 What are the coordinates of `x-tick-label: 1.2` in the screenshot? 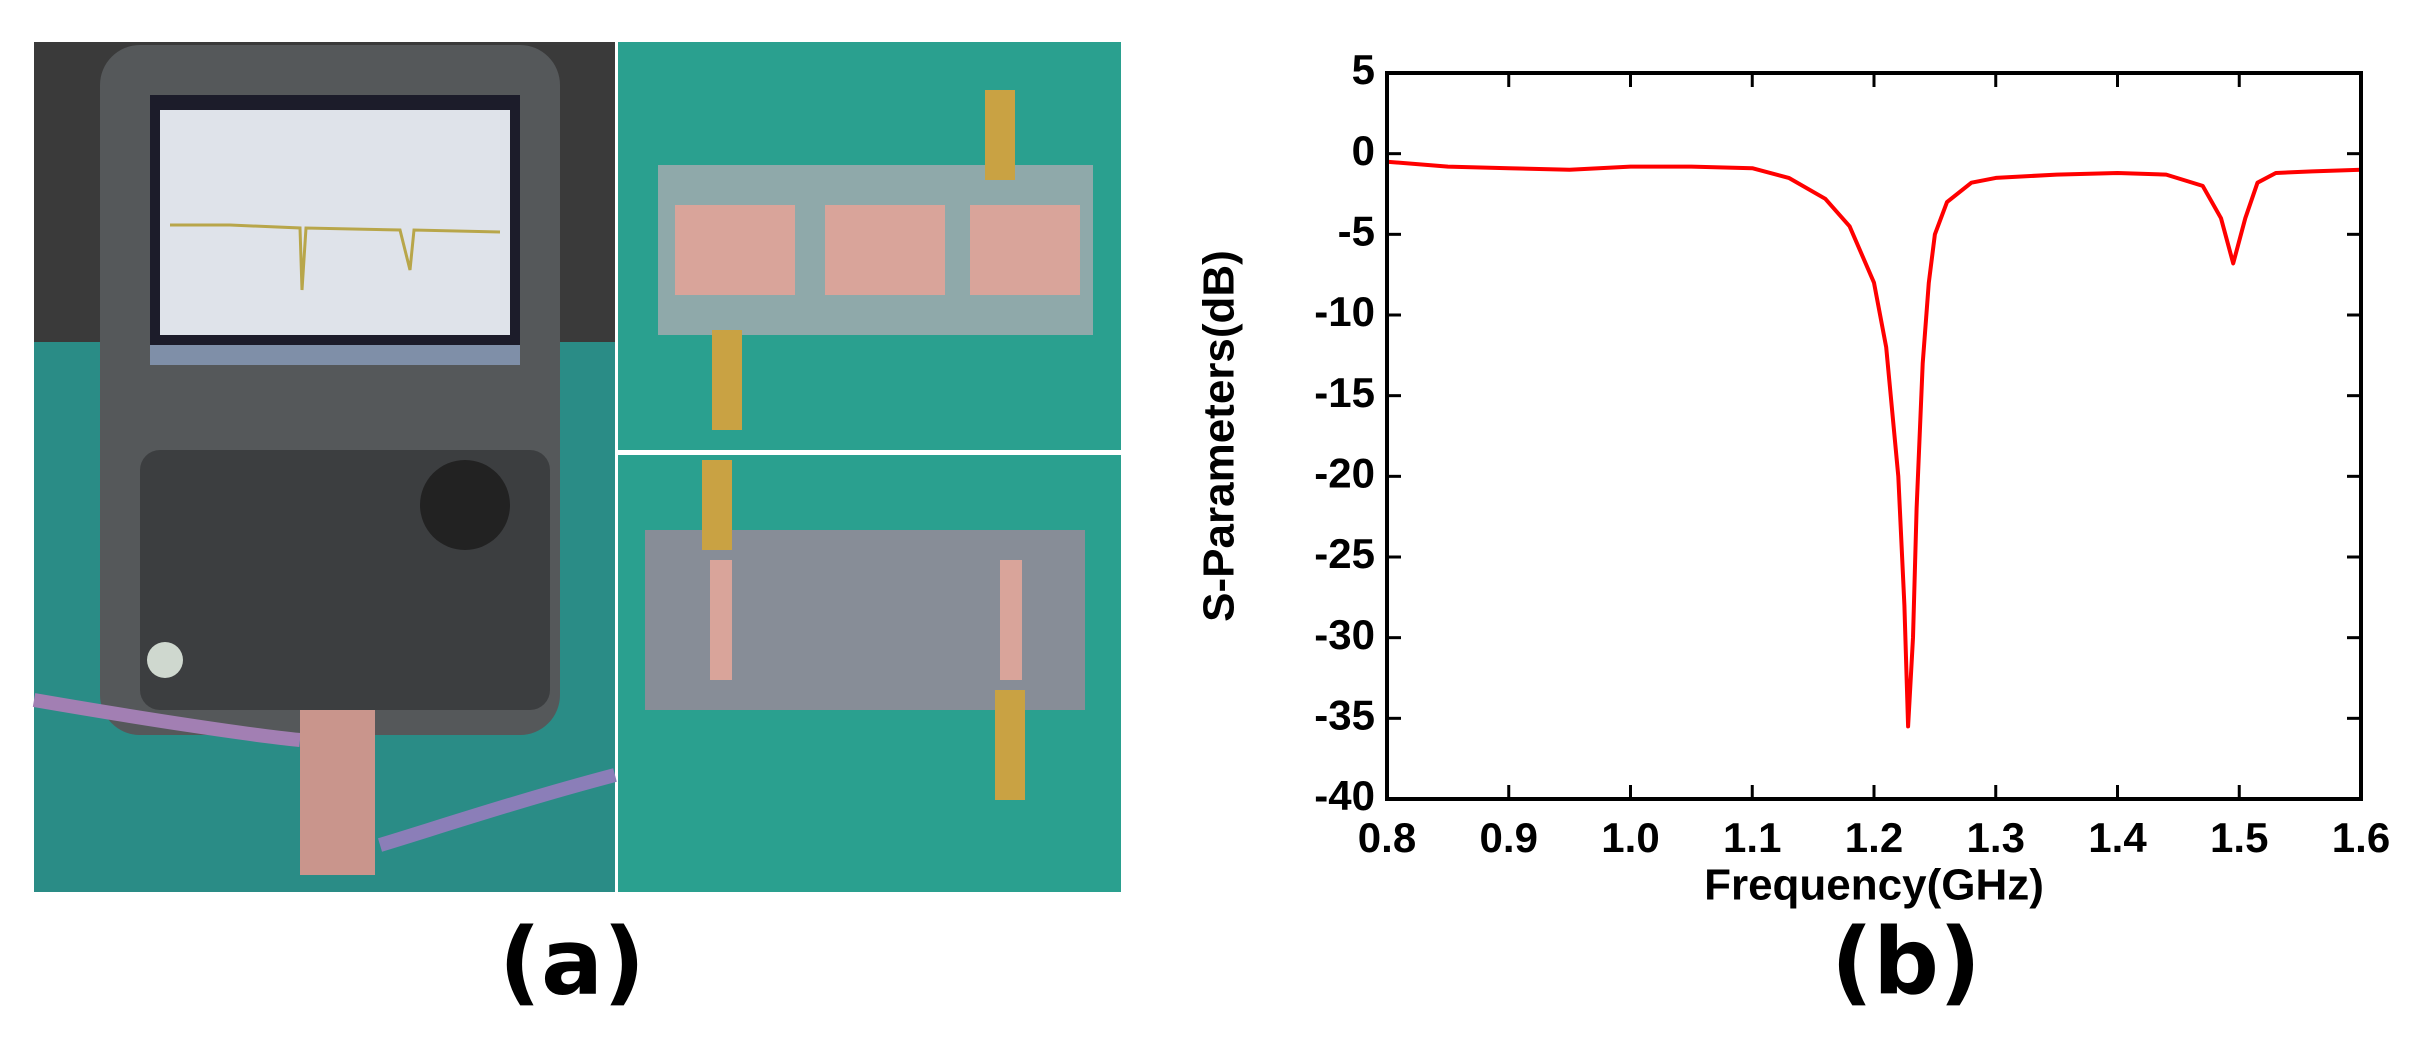 It's located at (1874, 837).